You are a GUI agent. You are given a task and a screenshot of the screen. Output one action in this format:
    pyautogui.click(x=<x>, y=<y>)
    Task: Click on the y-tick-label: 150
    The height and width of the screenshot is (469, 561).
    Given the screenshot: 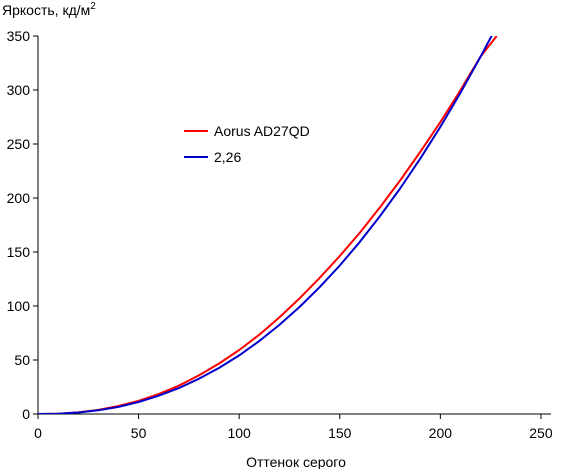 What is the action you would take?
    pyautogui.click(x=19, y=252)
    